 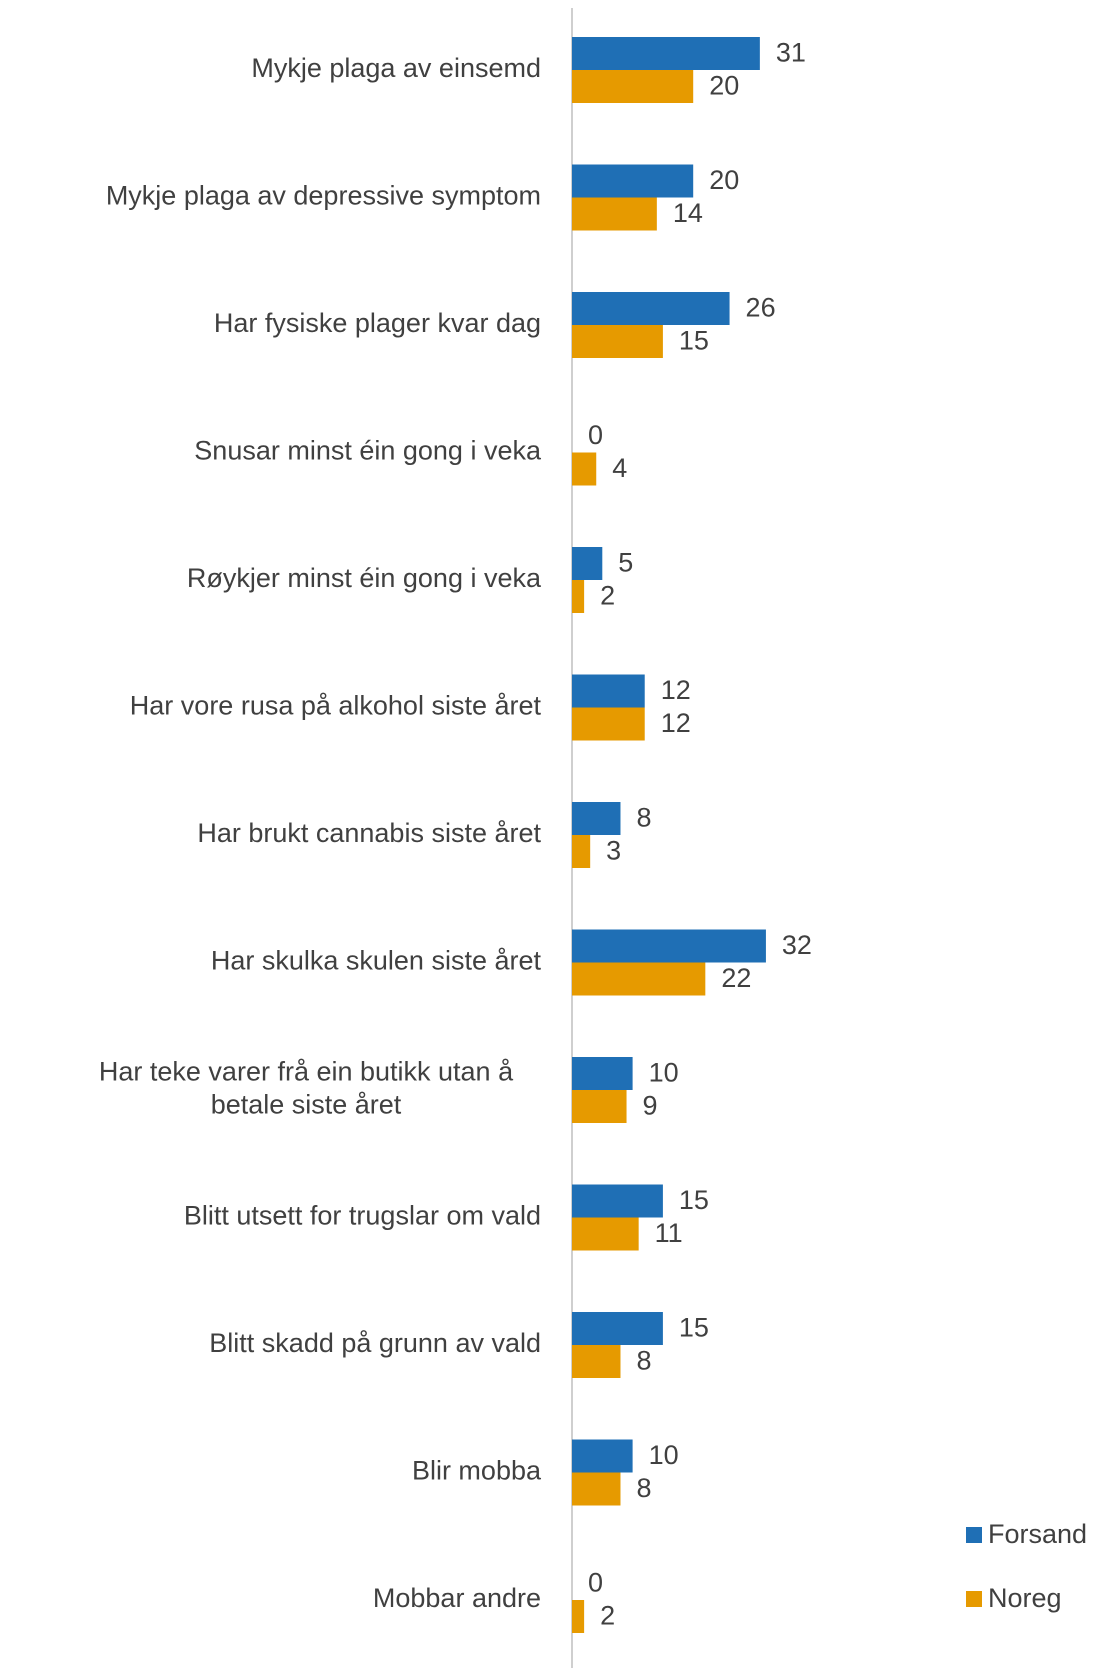 What do you see at coordinates (791, 53) in the screenshot?
I see `data-label: 31` at bounding box center [791, 53].